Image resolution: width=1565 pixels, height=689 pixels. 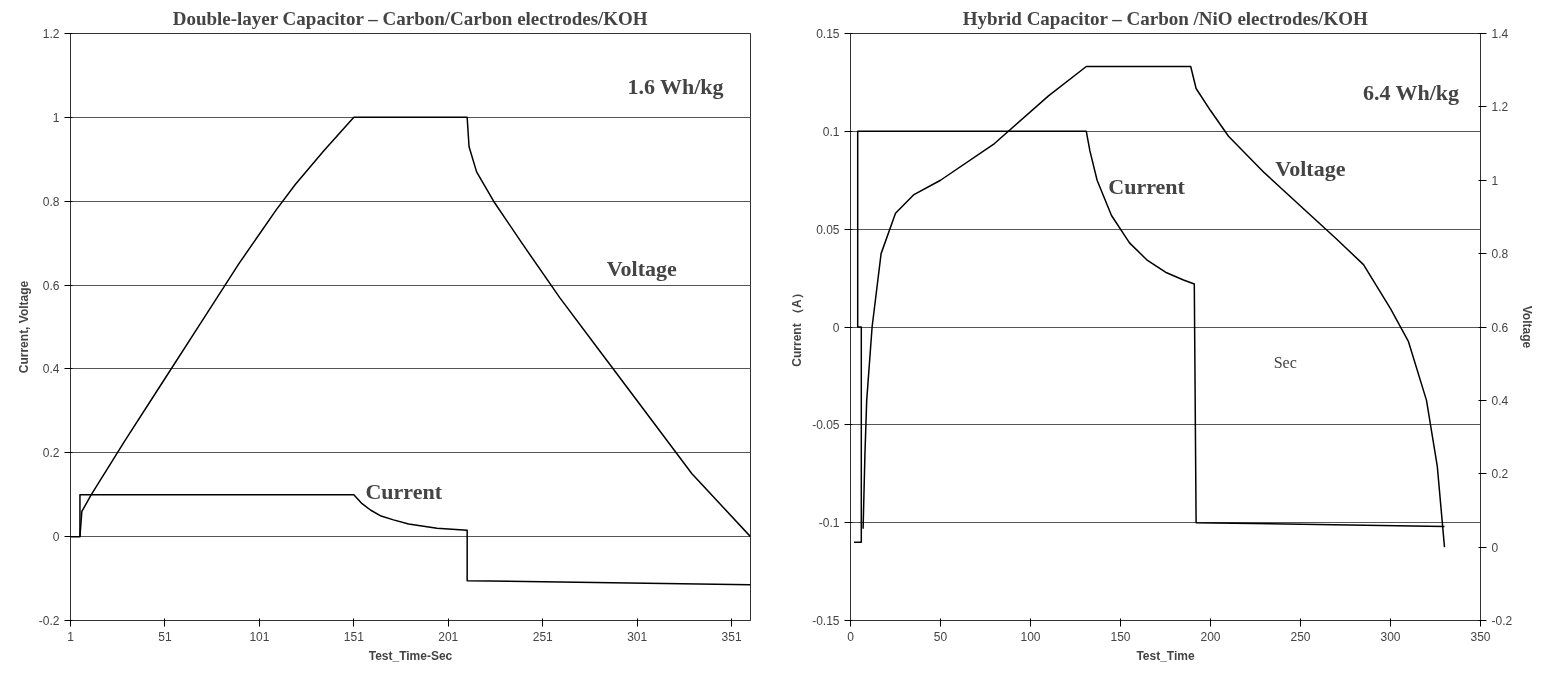 I want to click on x-tick-label: 251, so click(x=543, y=636).